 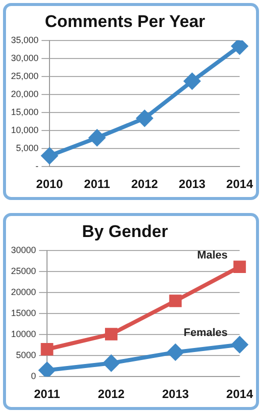 I want to click on y-tick-label: 25000, so click(x=23, y=271).